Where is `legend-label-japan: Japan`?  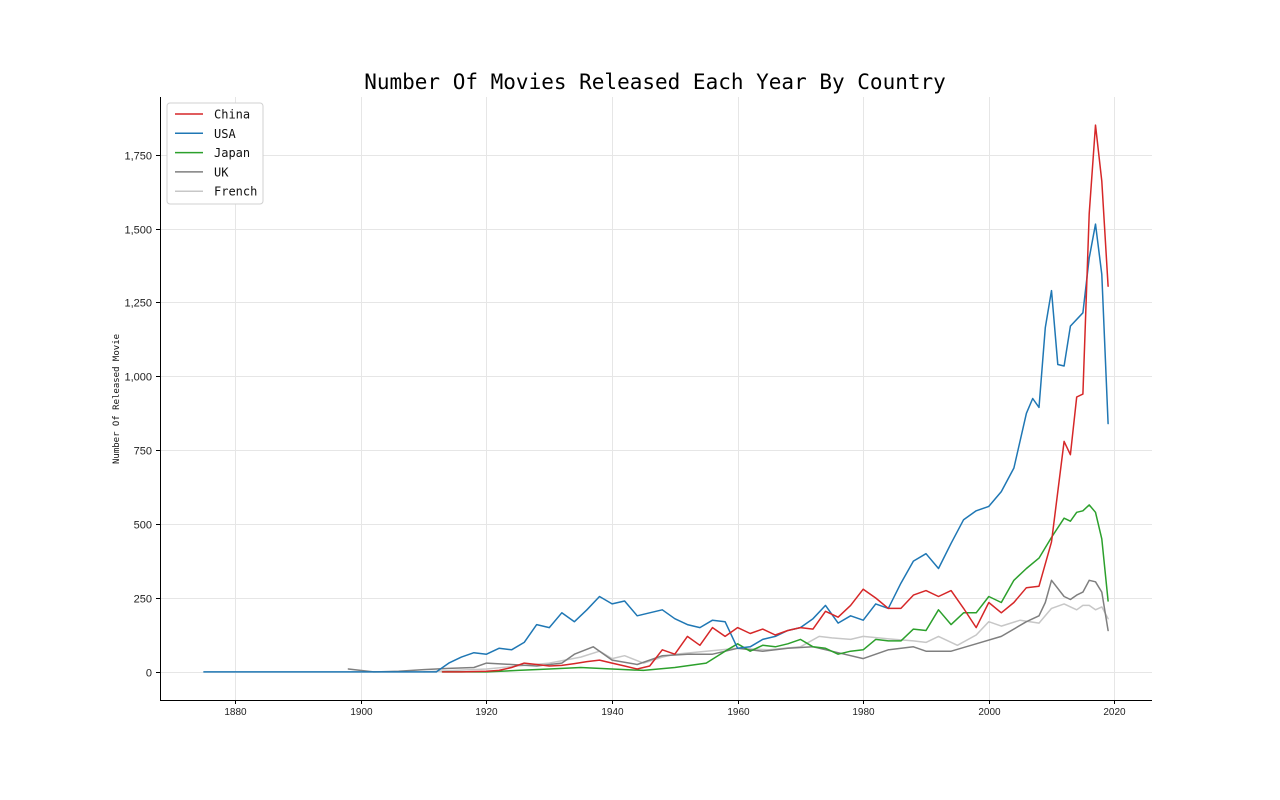 legend-label-japan: Japan is located at coordinates (232, 153).